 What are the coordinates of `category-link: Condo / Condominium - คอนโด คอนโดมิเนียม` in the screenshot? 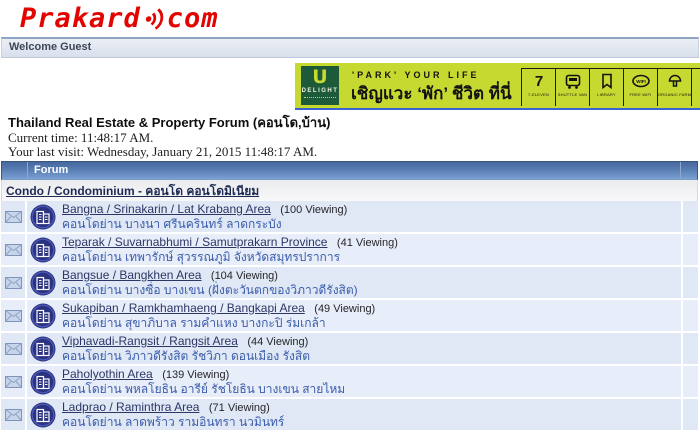 It's located at (132, 191).